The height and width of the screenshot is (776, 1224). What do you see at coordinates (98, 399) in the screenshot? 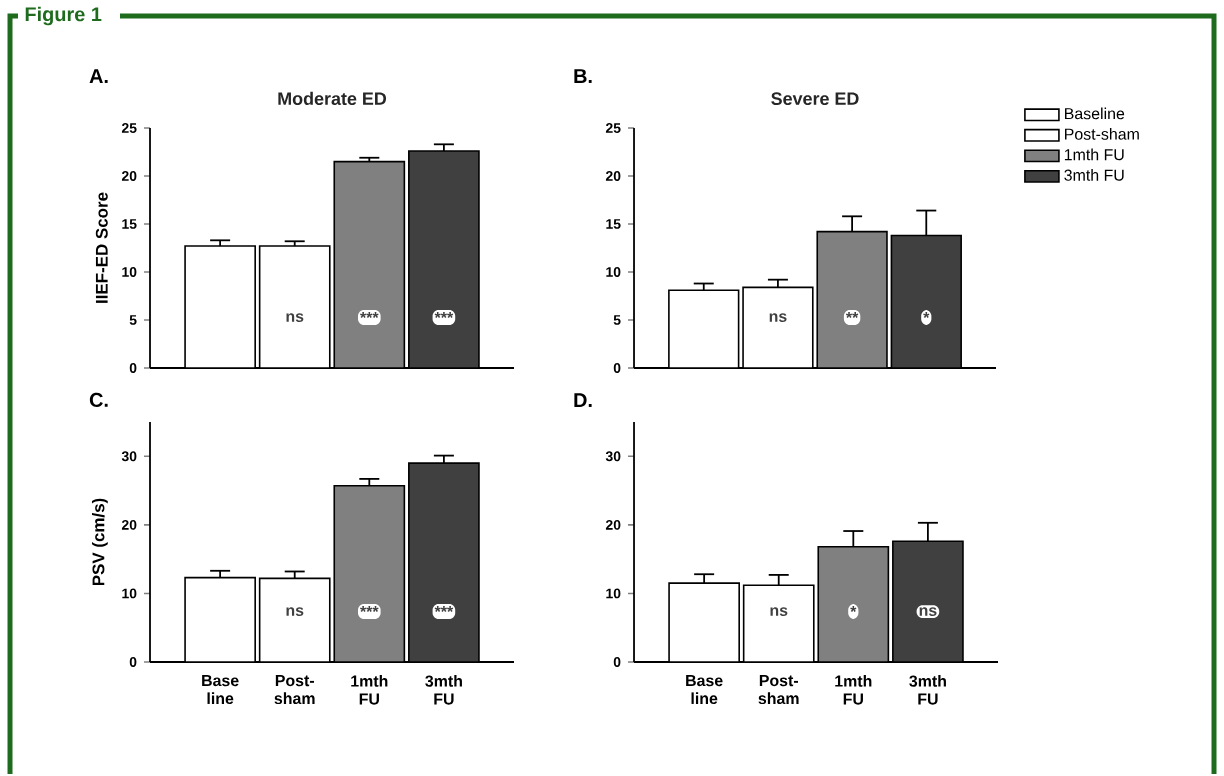
I see `text: C.` at bounding box center [98, 399].